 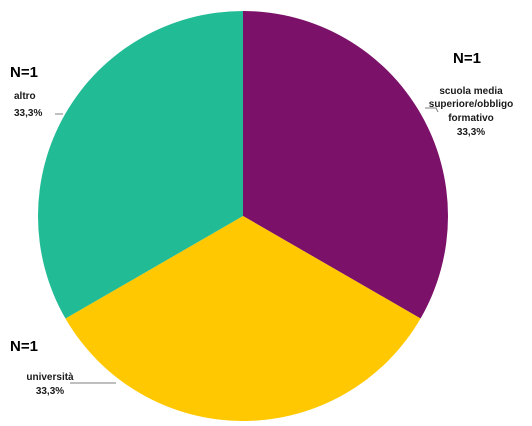 I want to click on n-label-altro: N=1, so click(x=24, y=72).